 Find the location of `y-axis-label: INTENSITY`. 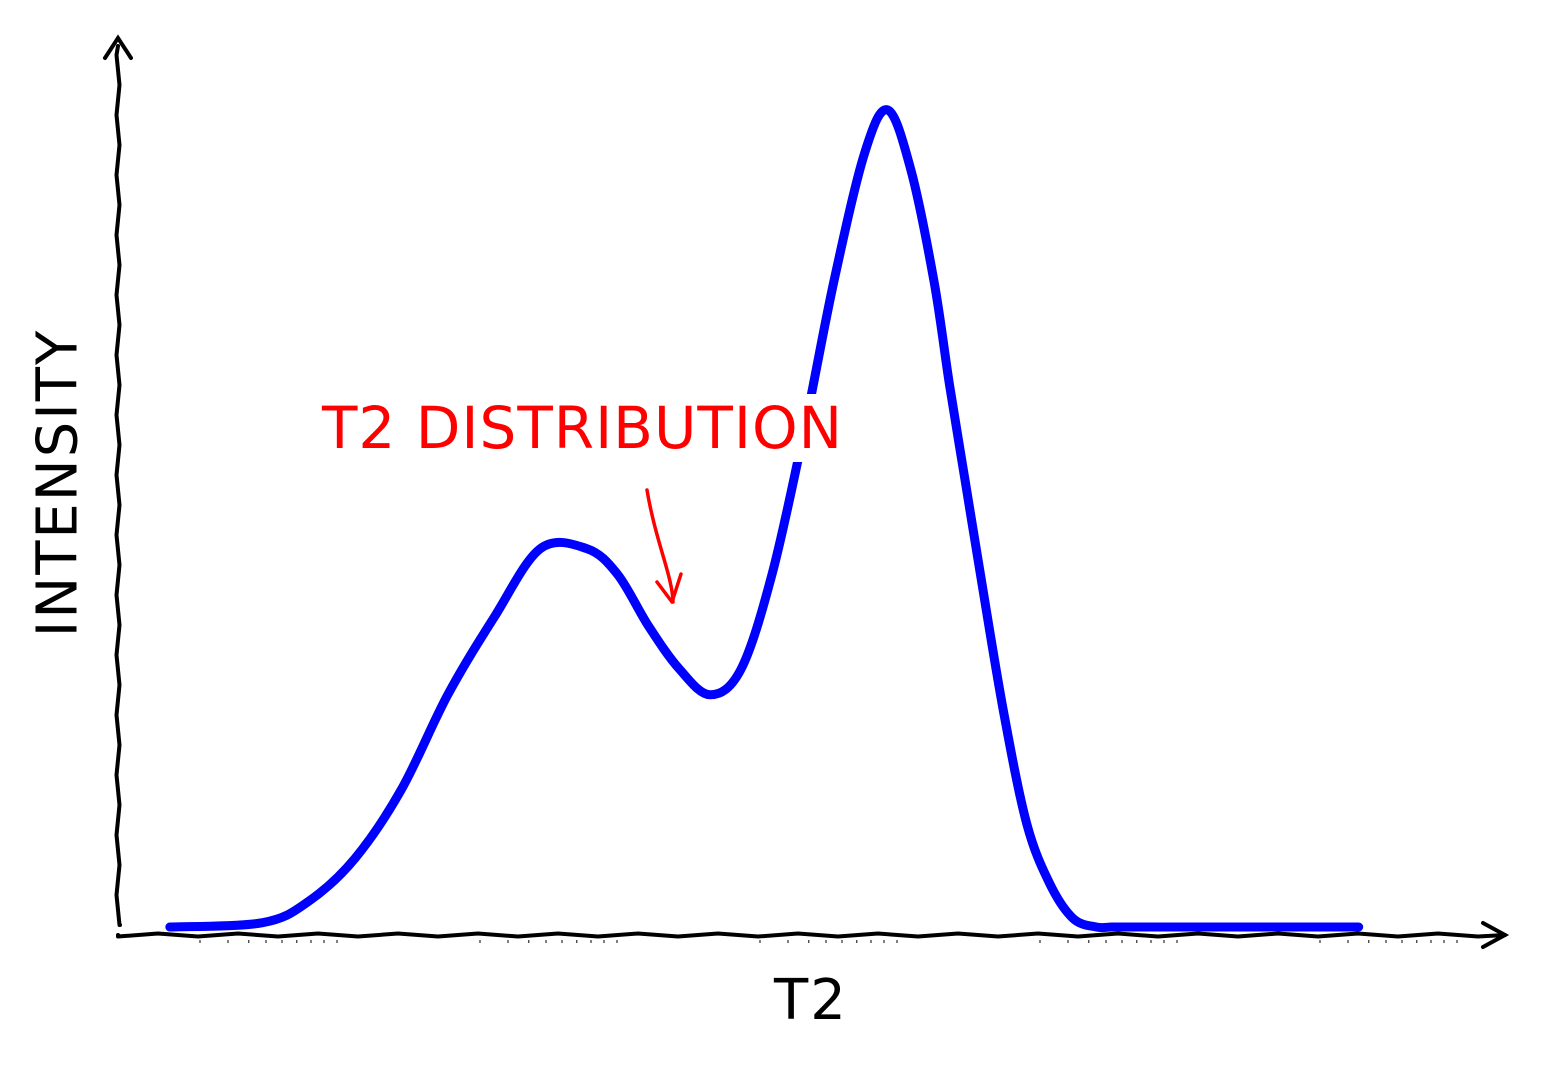

y-axis-label: INTENSITY is located at coordinates (58, 483).